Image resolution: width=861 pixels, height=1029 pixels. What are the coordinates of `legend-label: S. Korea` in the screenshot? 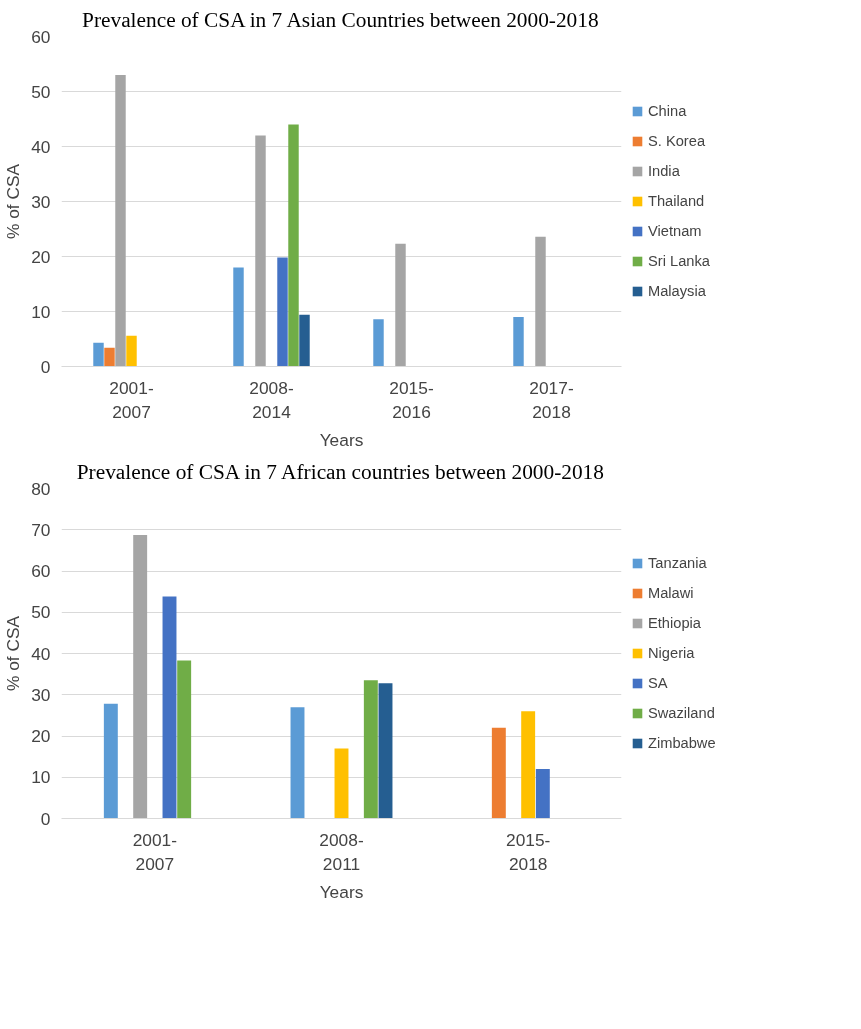 It's located at (677, 141).